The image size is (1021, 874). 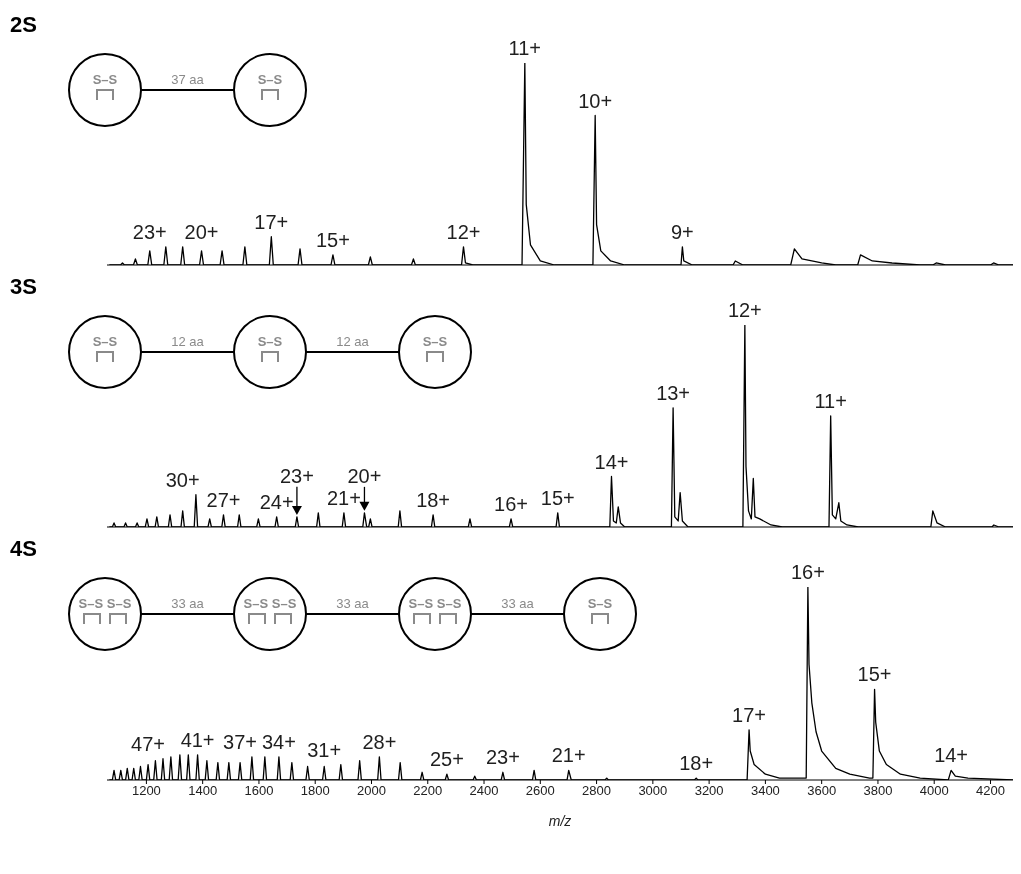 I want to click on annotation: 30+, so click(x=182, y=479).